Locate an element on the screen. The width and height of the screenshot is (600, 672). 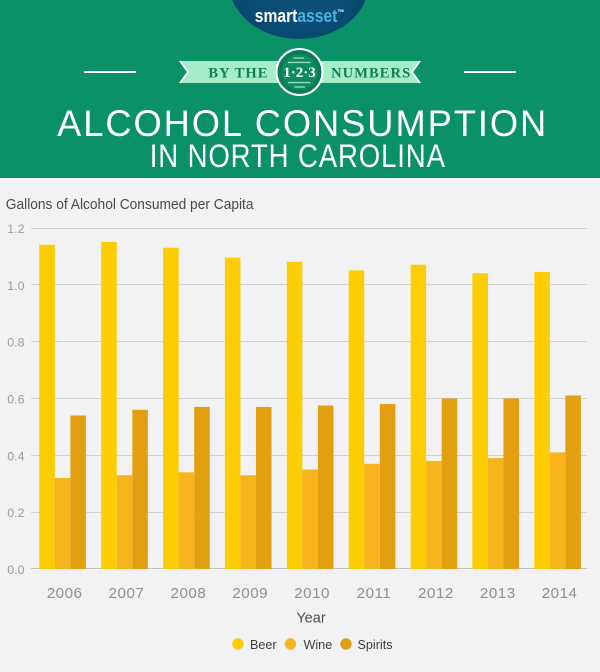
svg-text: 0.4 is located at coordinates (15, 456).